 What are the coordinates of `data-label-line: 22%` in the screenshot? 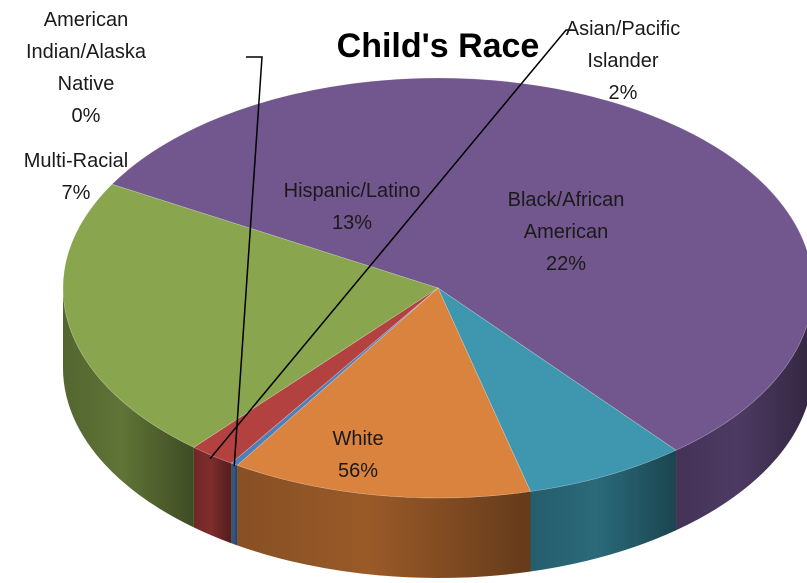 It's located at (566, 264).